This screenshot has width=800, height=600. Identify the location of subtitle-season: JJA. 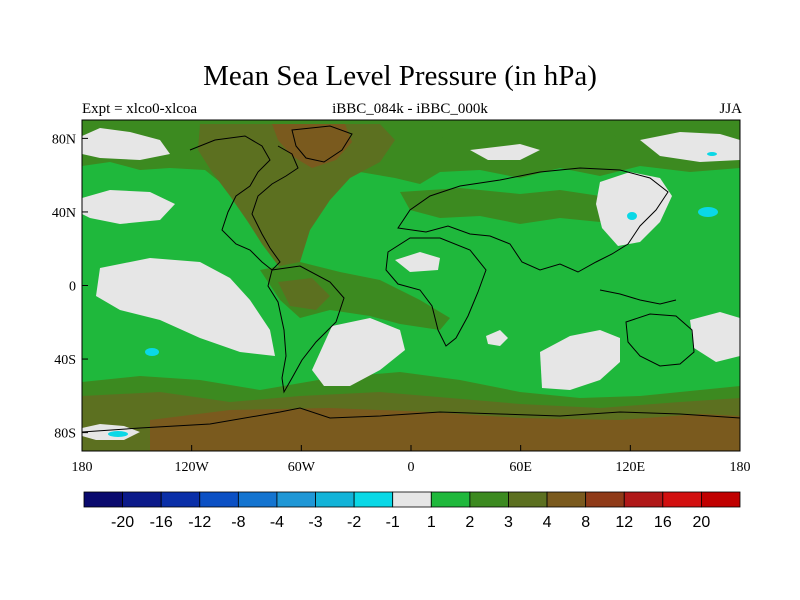
(730, 109).